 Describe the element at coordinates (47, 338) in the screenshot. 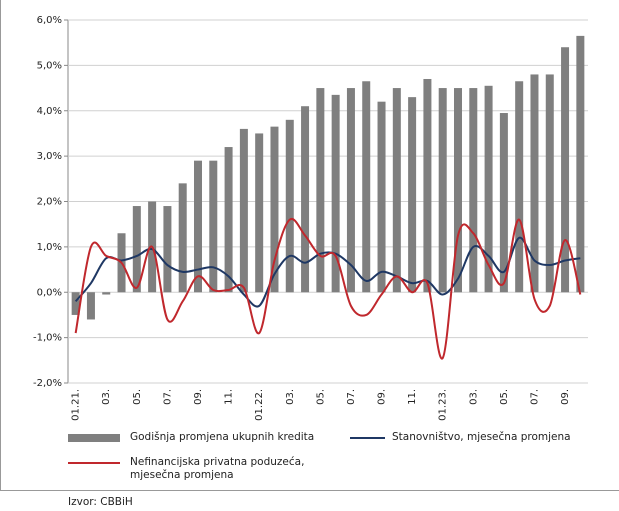

I see `y-tick-label: -1,0%` at that location.